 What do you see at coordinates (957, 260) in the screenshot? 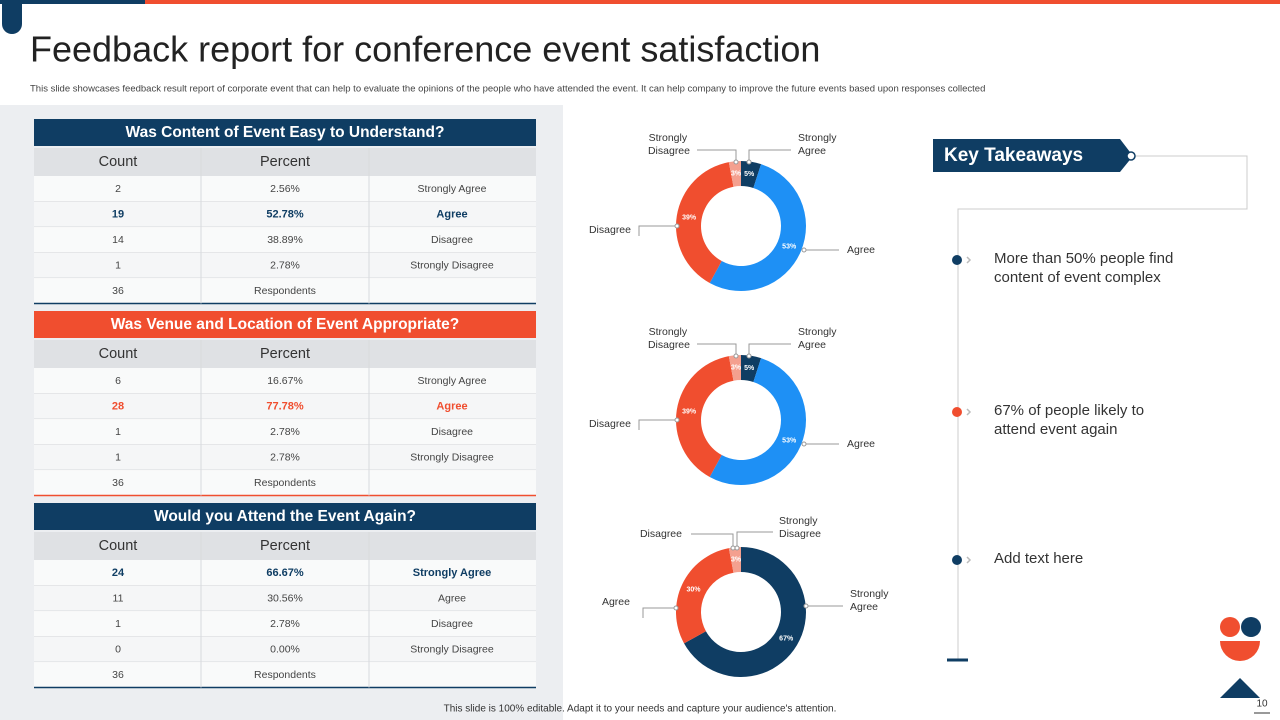
I see `bullet` at bounding box center [957, 260].